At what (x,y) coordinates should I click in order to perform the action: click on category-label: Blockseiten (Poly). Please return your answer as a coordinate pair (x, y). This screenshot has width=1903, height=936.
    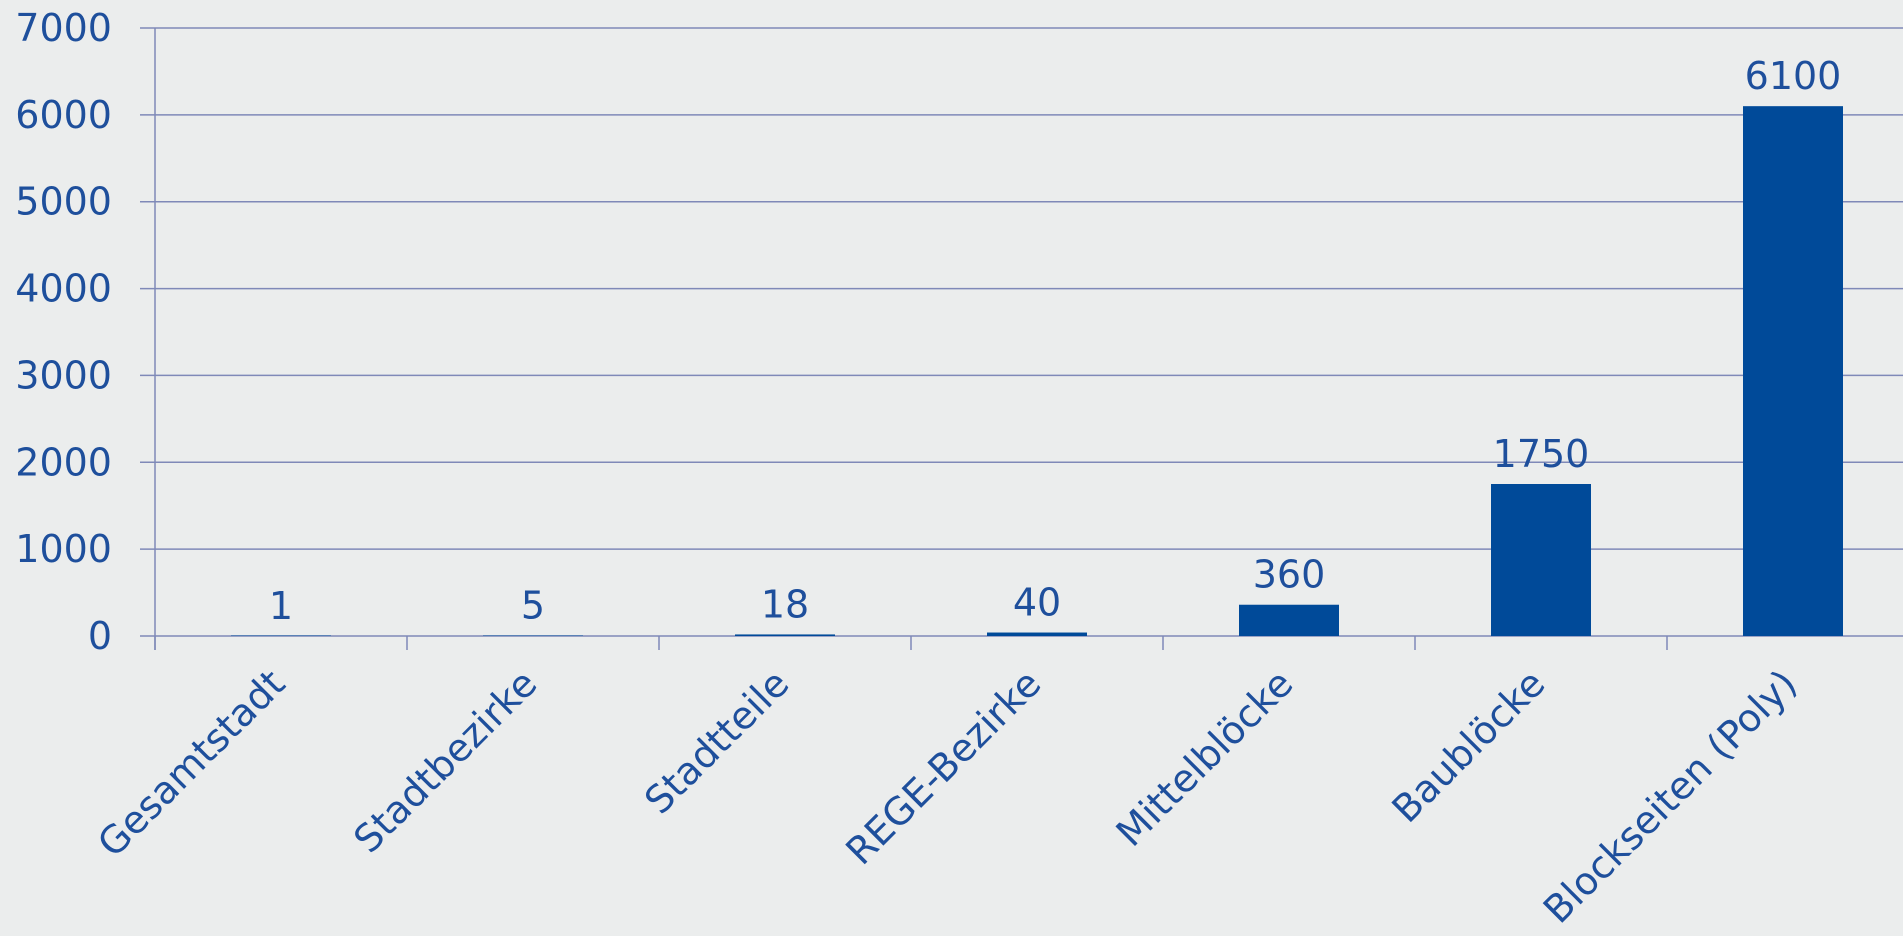
    Looking at the image, I should click on (1670, 796).